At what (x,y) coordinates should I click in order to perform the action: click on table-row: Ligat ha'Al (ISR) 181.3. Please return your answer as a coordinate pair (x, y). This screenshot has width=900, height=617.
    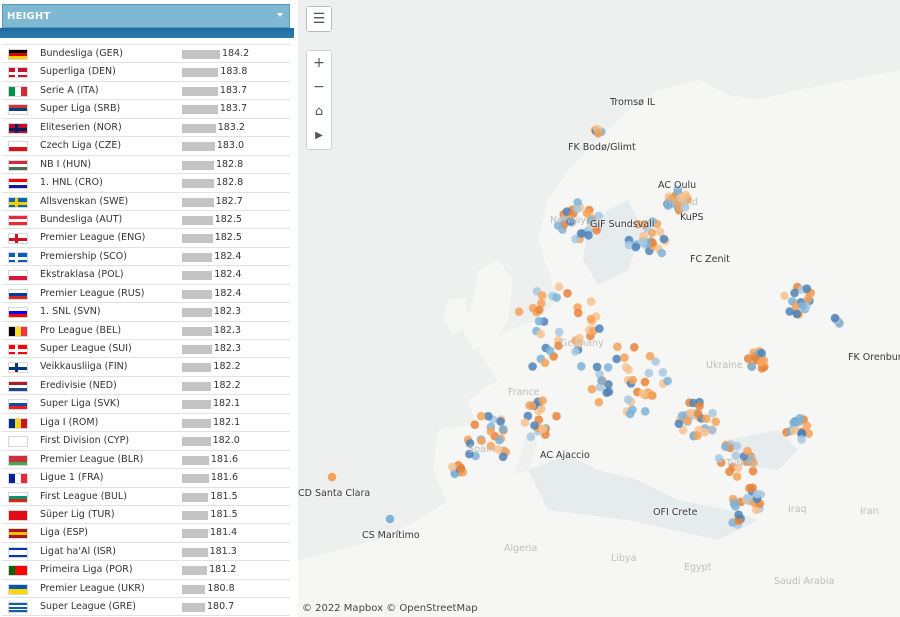
    Looking at the image, I should click on (146, 550).